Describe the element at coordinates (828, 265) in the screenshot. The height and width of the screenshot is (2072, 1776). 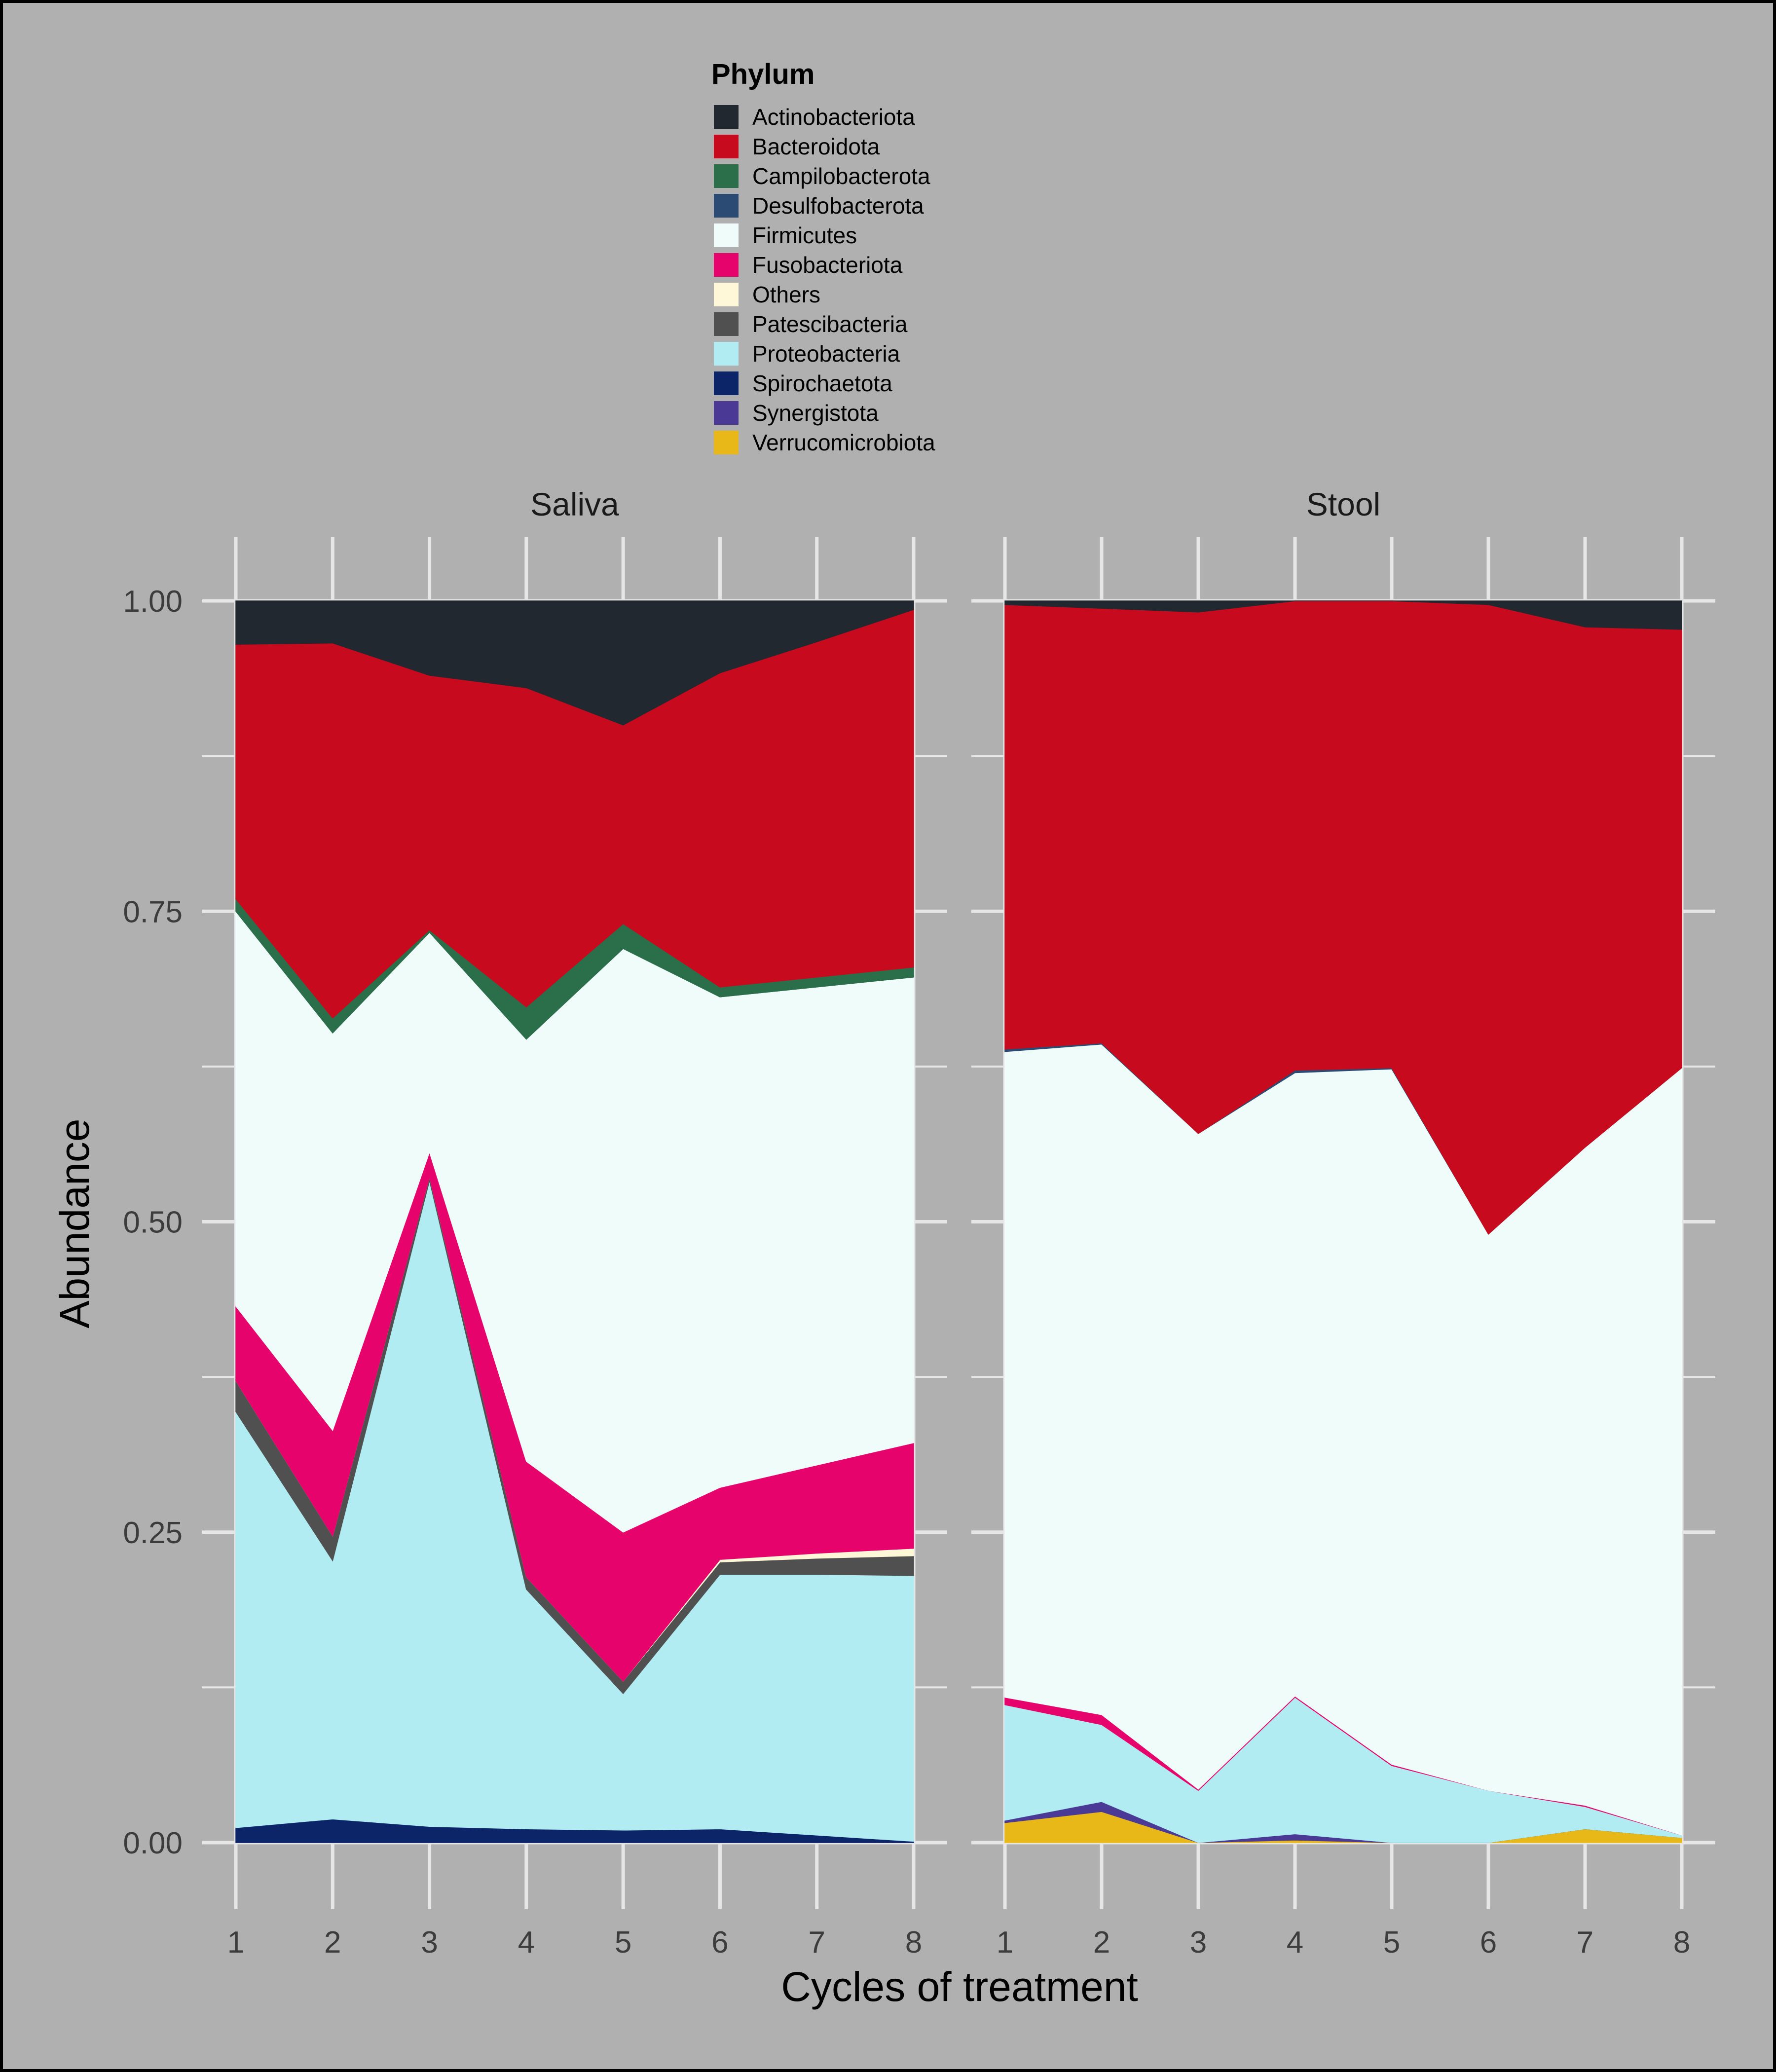
I see `legend-label: Fusobacteriota` at that location.